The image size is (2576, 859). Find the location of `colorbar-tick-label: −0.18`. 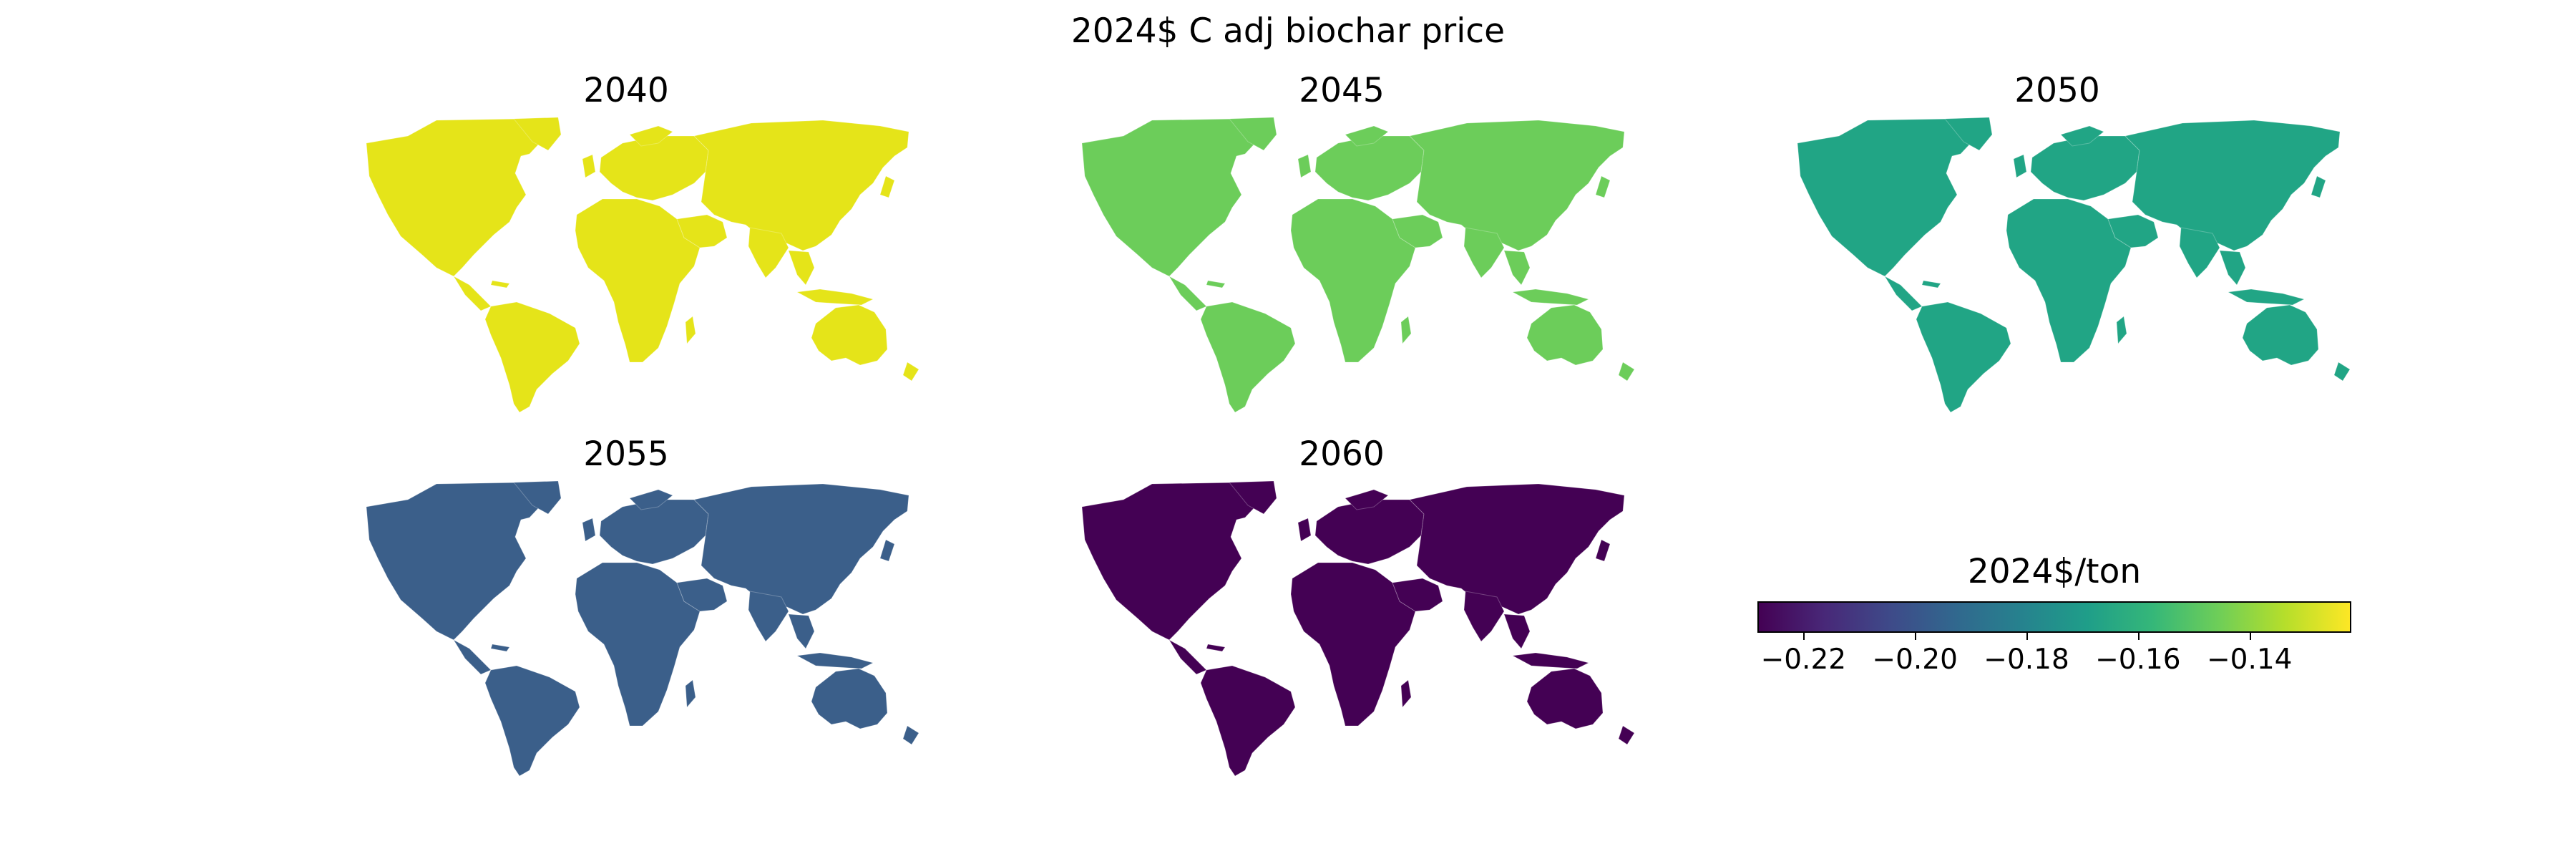

colorbar-tick-label: −0.18 is located at coordinates (2026, 660).